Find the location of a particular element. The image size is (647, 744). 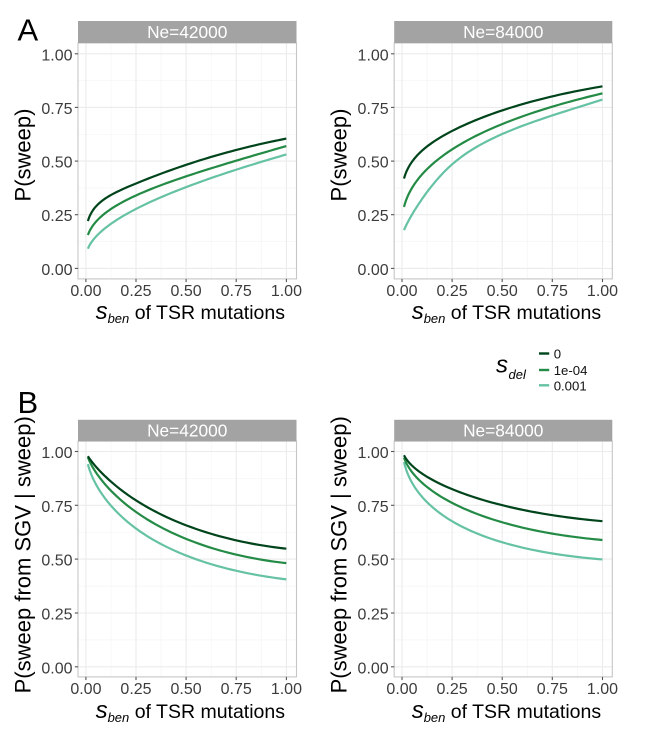

svg-text: 0.001 is located at coordinates (570, 385).